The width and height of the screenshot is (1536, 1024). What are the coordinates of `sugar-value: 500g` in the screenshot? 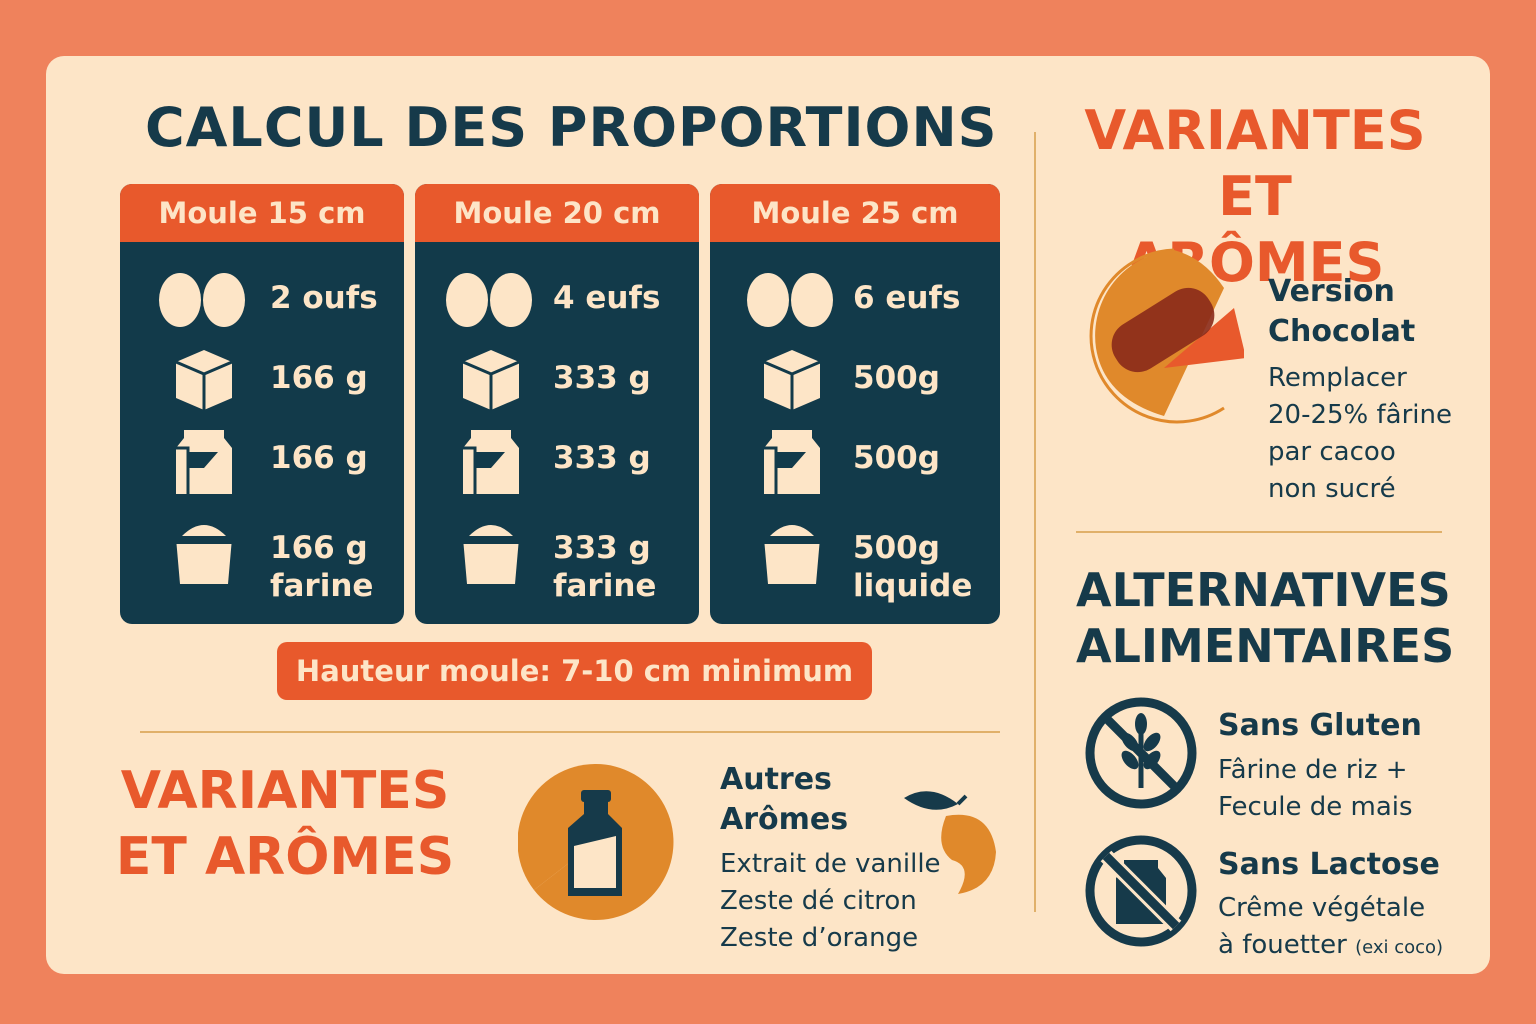 It's located at (896, 378).